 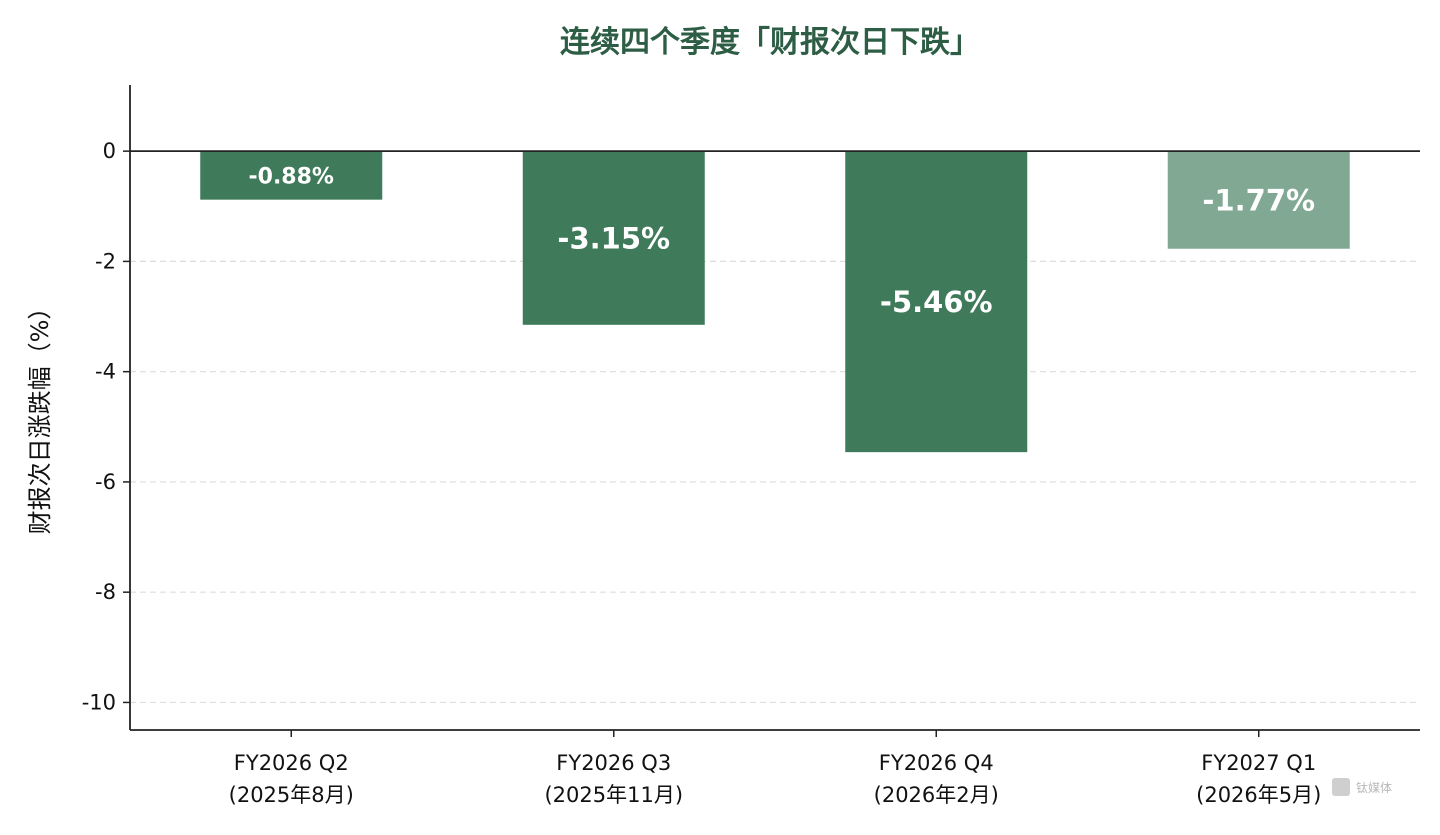 I want to click on y-ticks: 0 -2 -4 -6 -8 -10, so click(x=106, y=426).